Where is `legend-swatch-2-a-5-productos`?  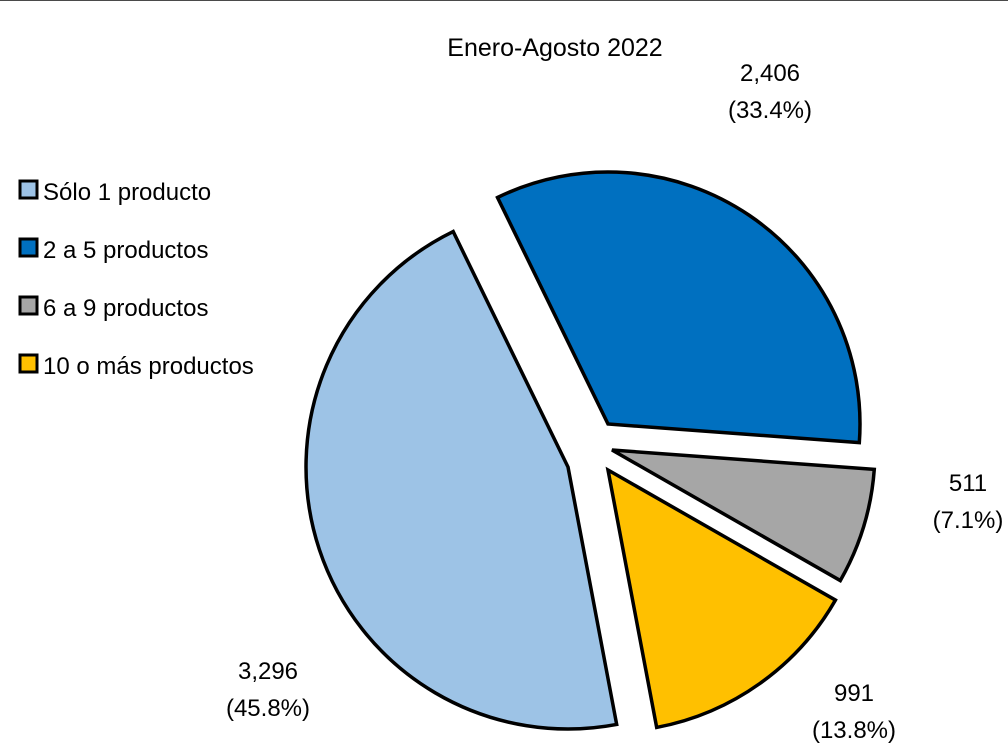 legend-swatch-2-a-5-productos is located at coordinates (28, 247).